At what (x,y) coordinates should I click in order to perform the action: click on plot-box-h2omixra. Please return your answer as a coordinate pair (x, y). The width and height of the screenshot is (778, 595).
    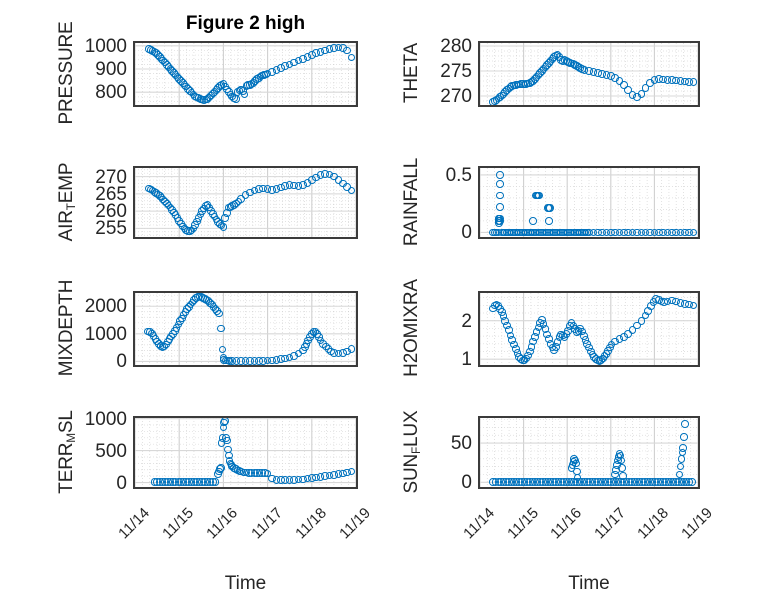
    Looking at the image, I should click on (589, 329).